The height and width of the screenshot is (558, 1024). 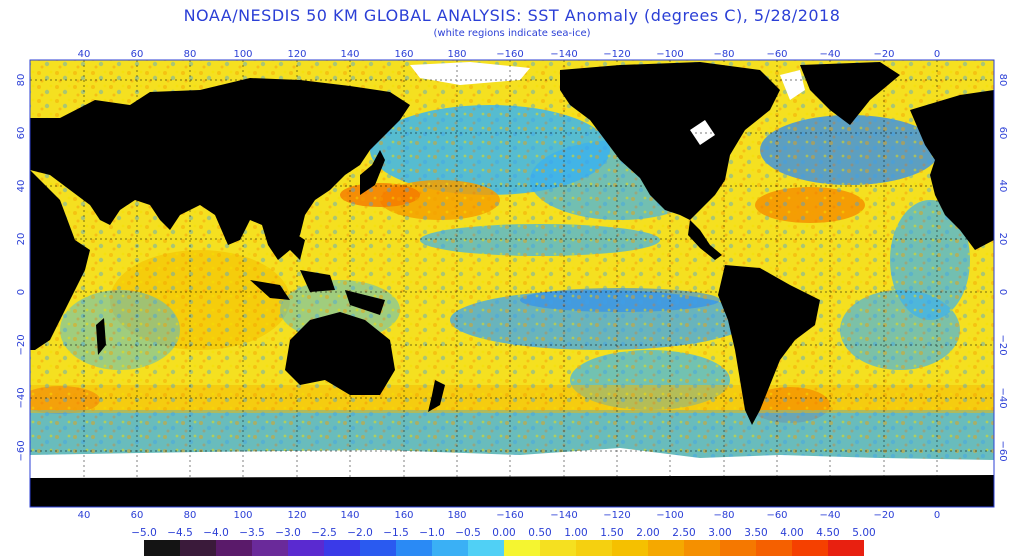 What do you see at coordinates (719, 533) in the screenshot?
I see `colorbar-label: 3.00` at bounding box center [719, 533].